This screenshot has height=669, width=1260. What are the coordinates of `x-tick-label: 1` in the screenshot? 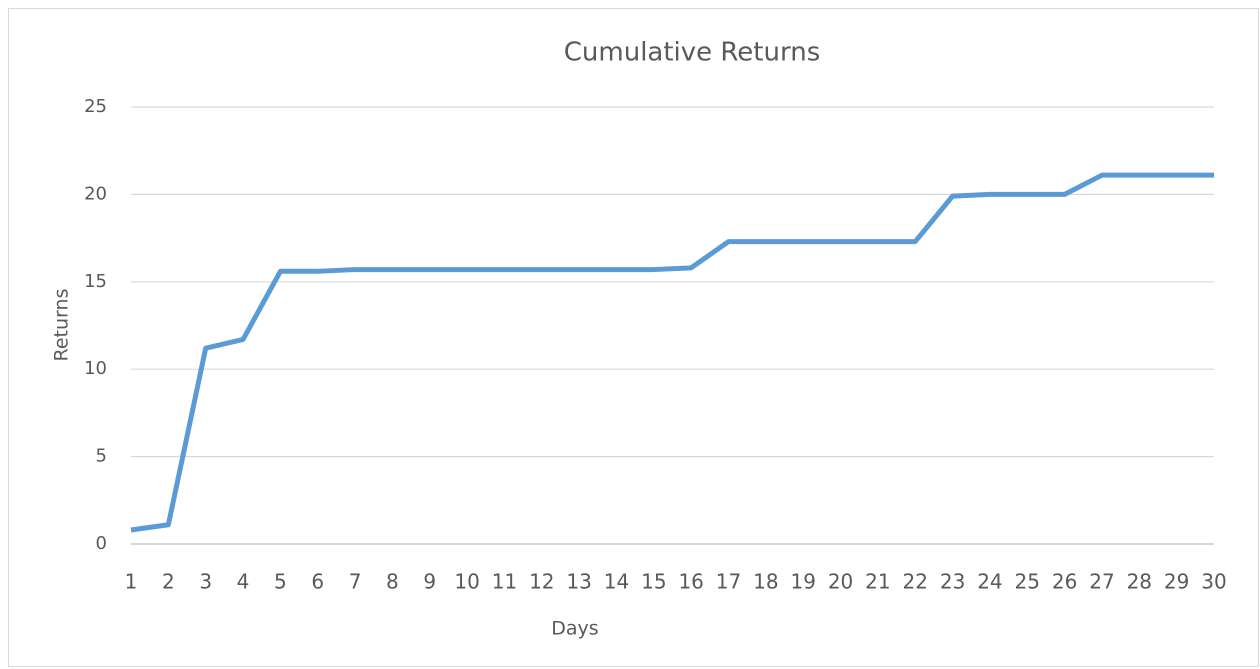 It's located at (131, 582).